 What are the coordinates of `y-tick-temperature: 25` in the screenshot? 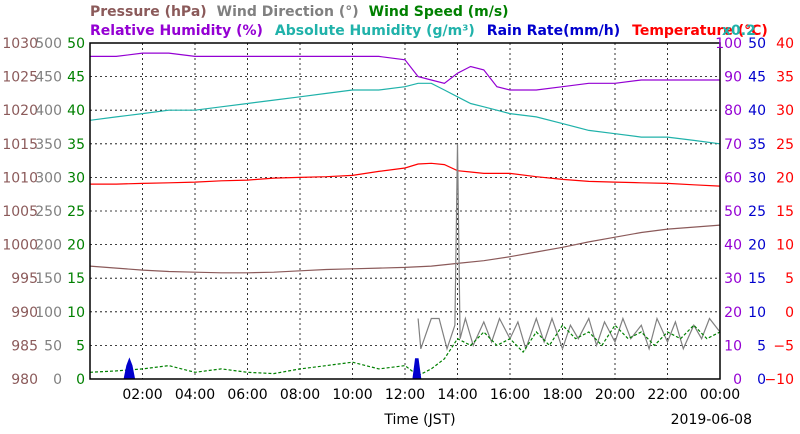 It's located at (785, 145).